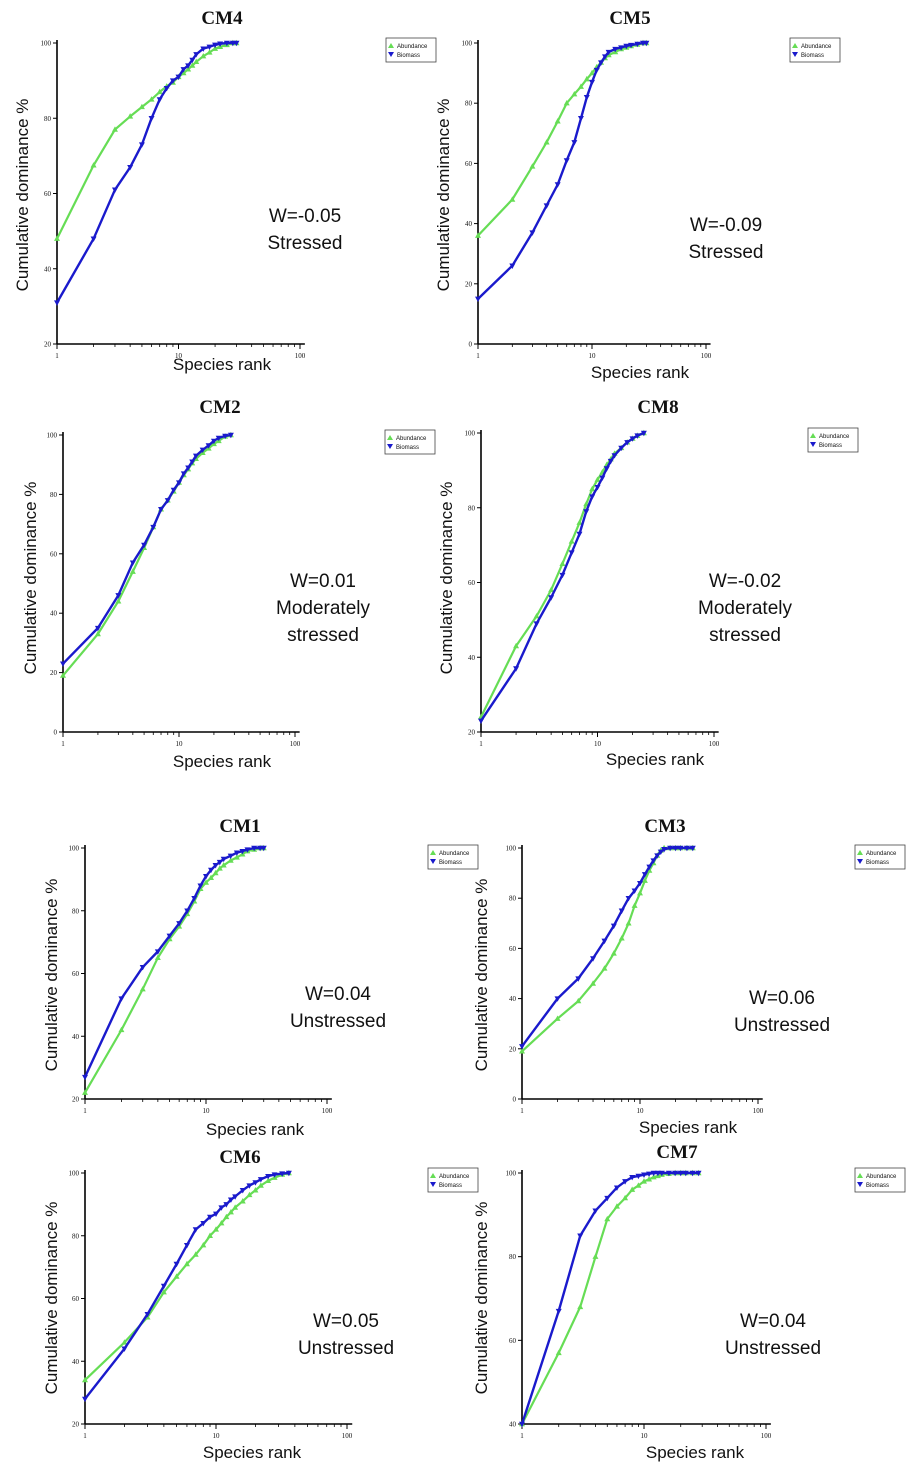 The image size is (910, 1462). I want to click on legend-label-biomass: Biomass, so click(830, 446).